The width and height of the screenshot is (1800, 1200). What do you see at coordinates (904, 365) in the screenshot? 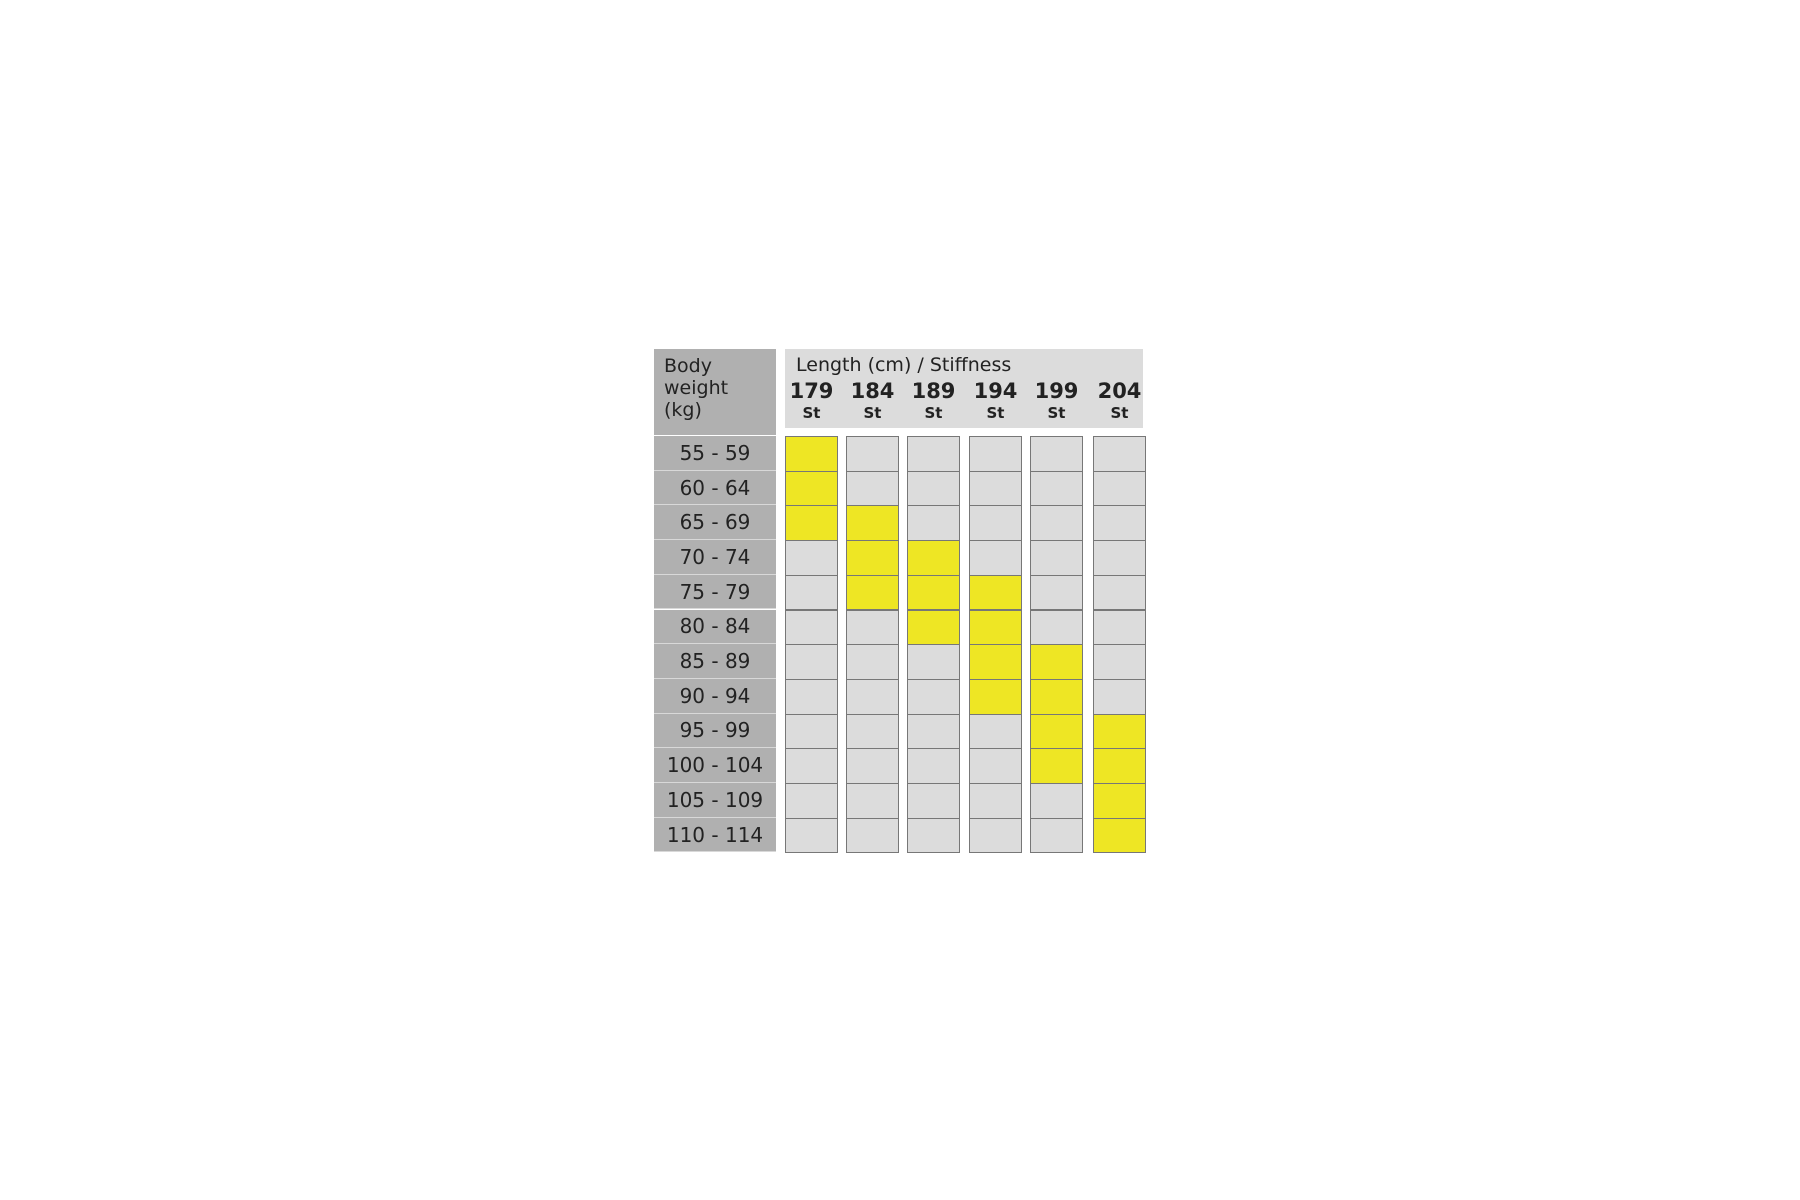
I see `length-header: Length (cm) / Stiffness` at bounding box center [904, 365].